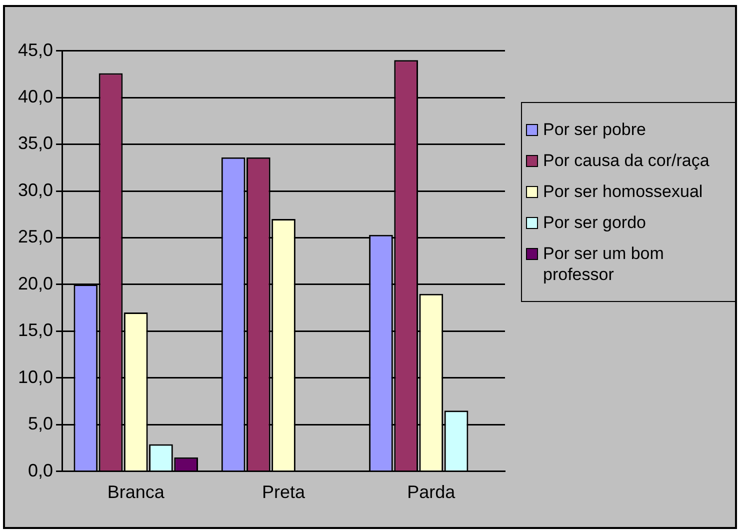  Describe the element at coordinates (594, 222) in the screenshot. I see `legend-label: Por ser gordo` at that location.